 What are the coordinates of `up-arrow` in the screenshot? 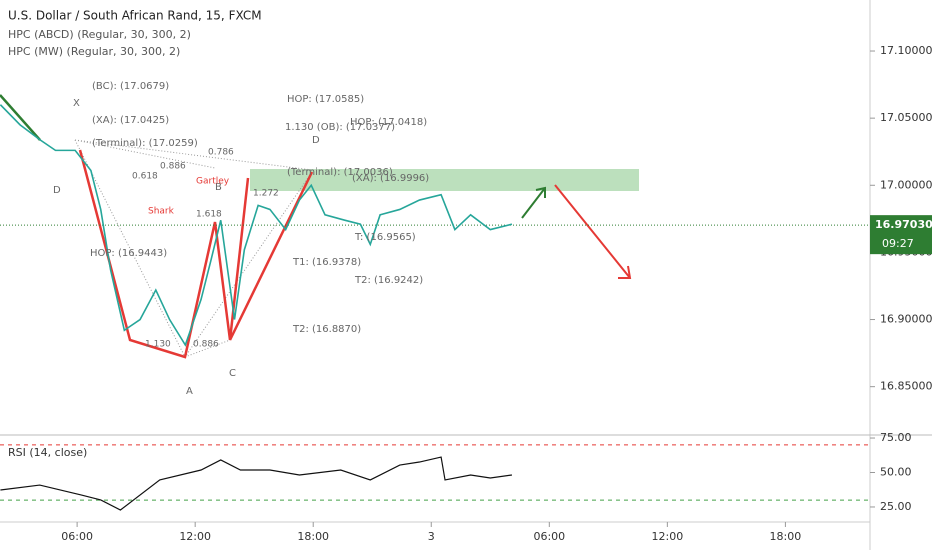 It's located at (533, 202).